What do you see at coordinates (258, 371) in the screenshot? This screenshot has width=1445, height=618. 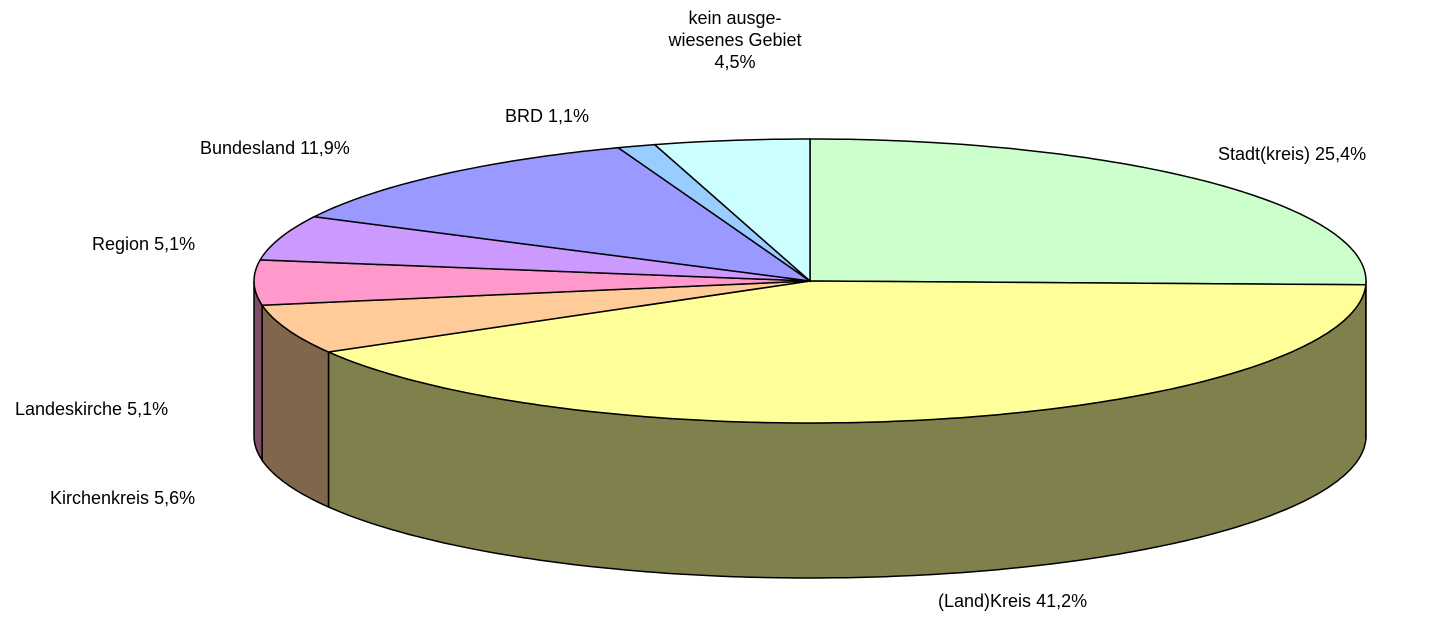 I see `slice-side` at bounding box center [258, 371].